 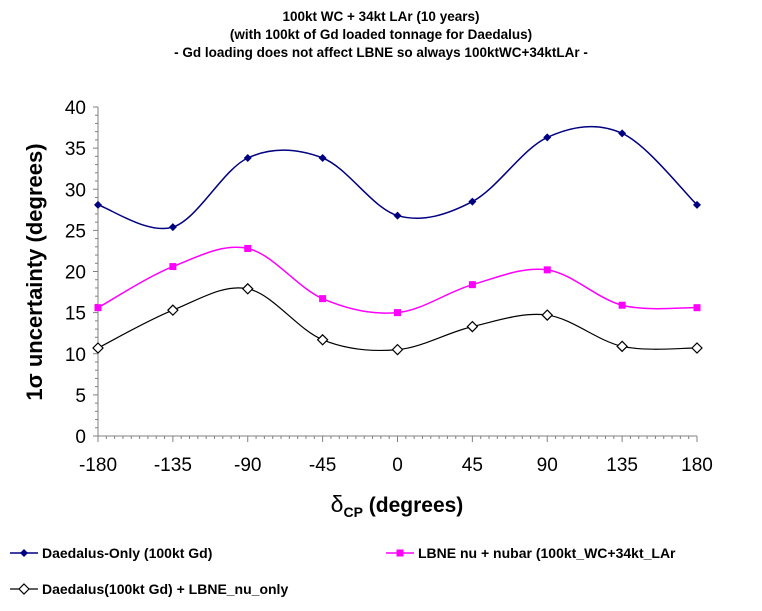 I want to click on y-tick-label: 30, so click(x=75, y=190).